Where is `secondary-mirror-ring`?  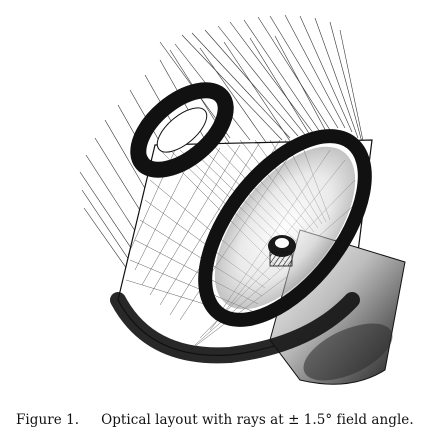 secondary-mirror-ring is located at coordinates (182, 130).